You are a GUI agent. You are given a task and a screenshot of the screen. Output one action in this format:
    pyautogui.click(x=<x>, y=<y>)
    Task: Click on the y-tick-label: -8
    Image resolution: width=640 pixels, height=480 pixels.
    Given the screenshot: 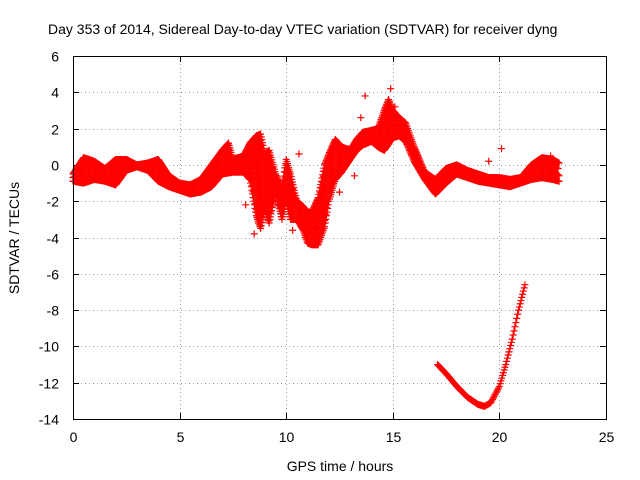 What is the action you would take?
    pyautogui.click(x=53, y=311)
    